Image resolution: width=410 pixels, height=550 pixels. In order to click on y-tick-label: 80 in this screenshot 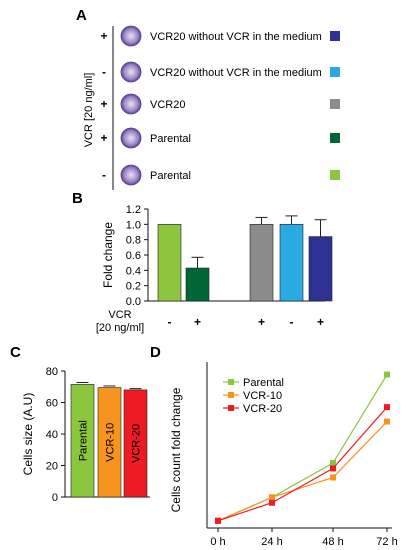, I will do `click(52, 372)`.